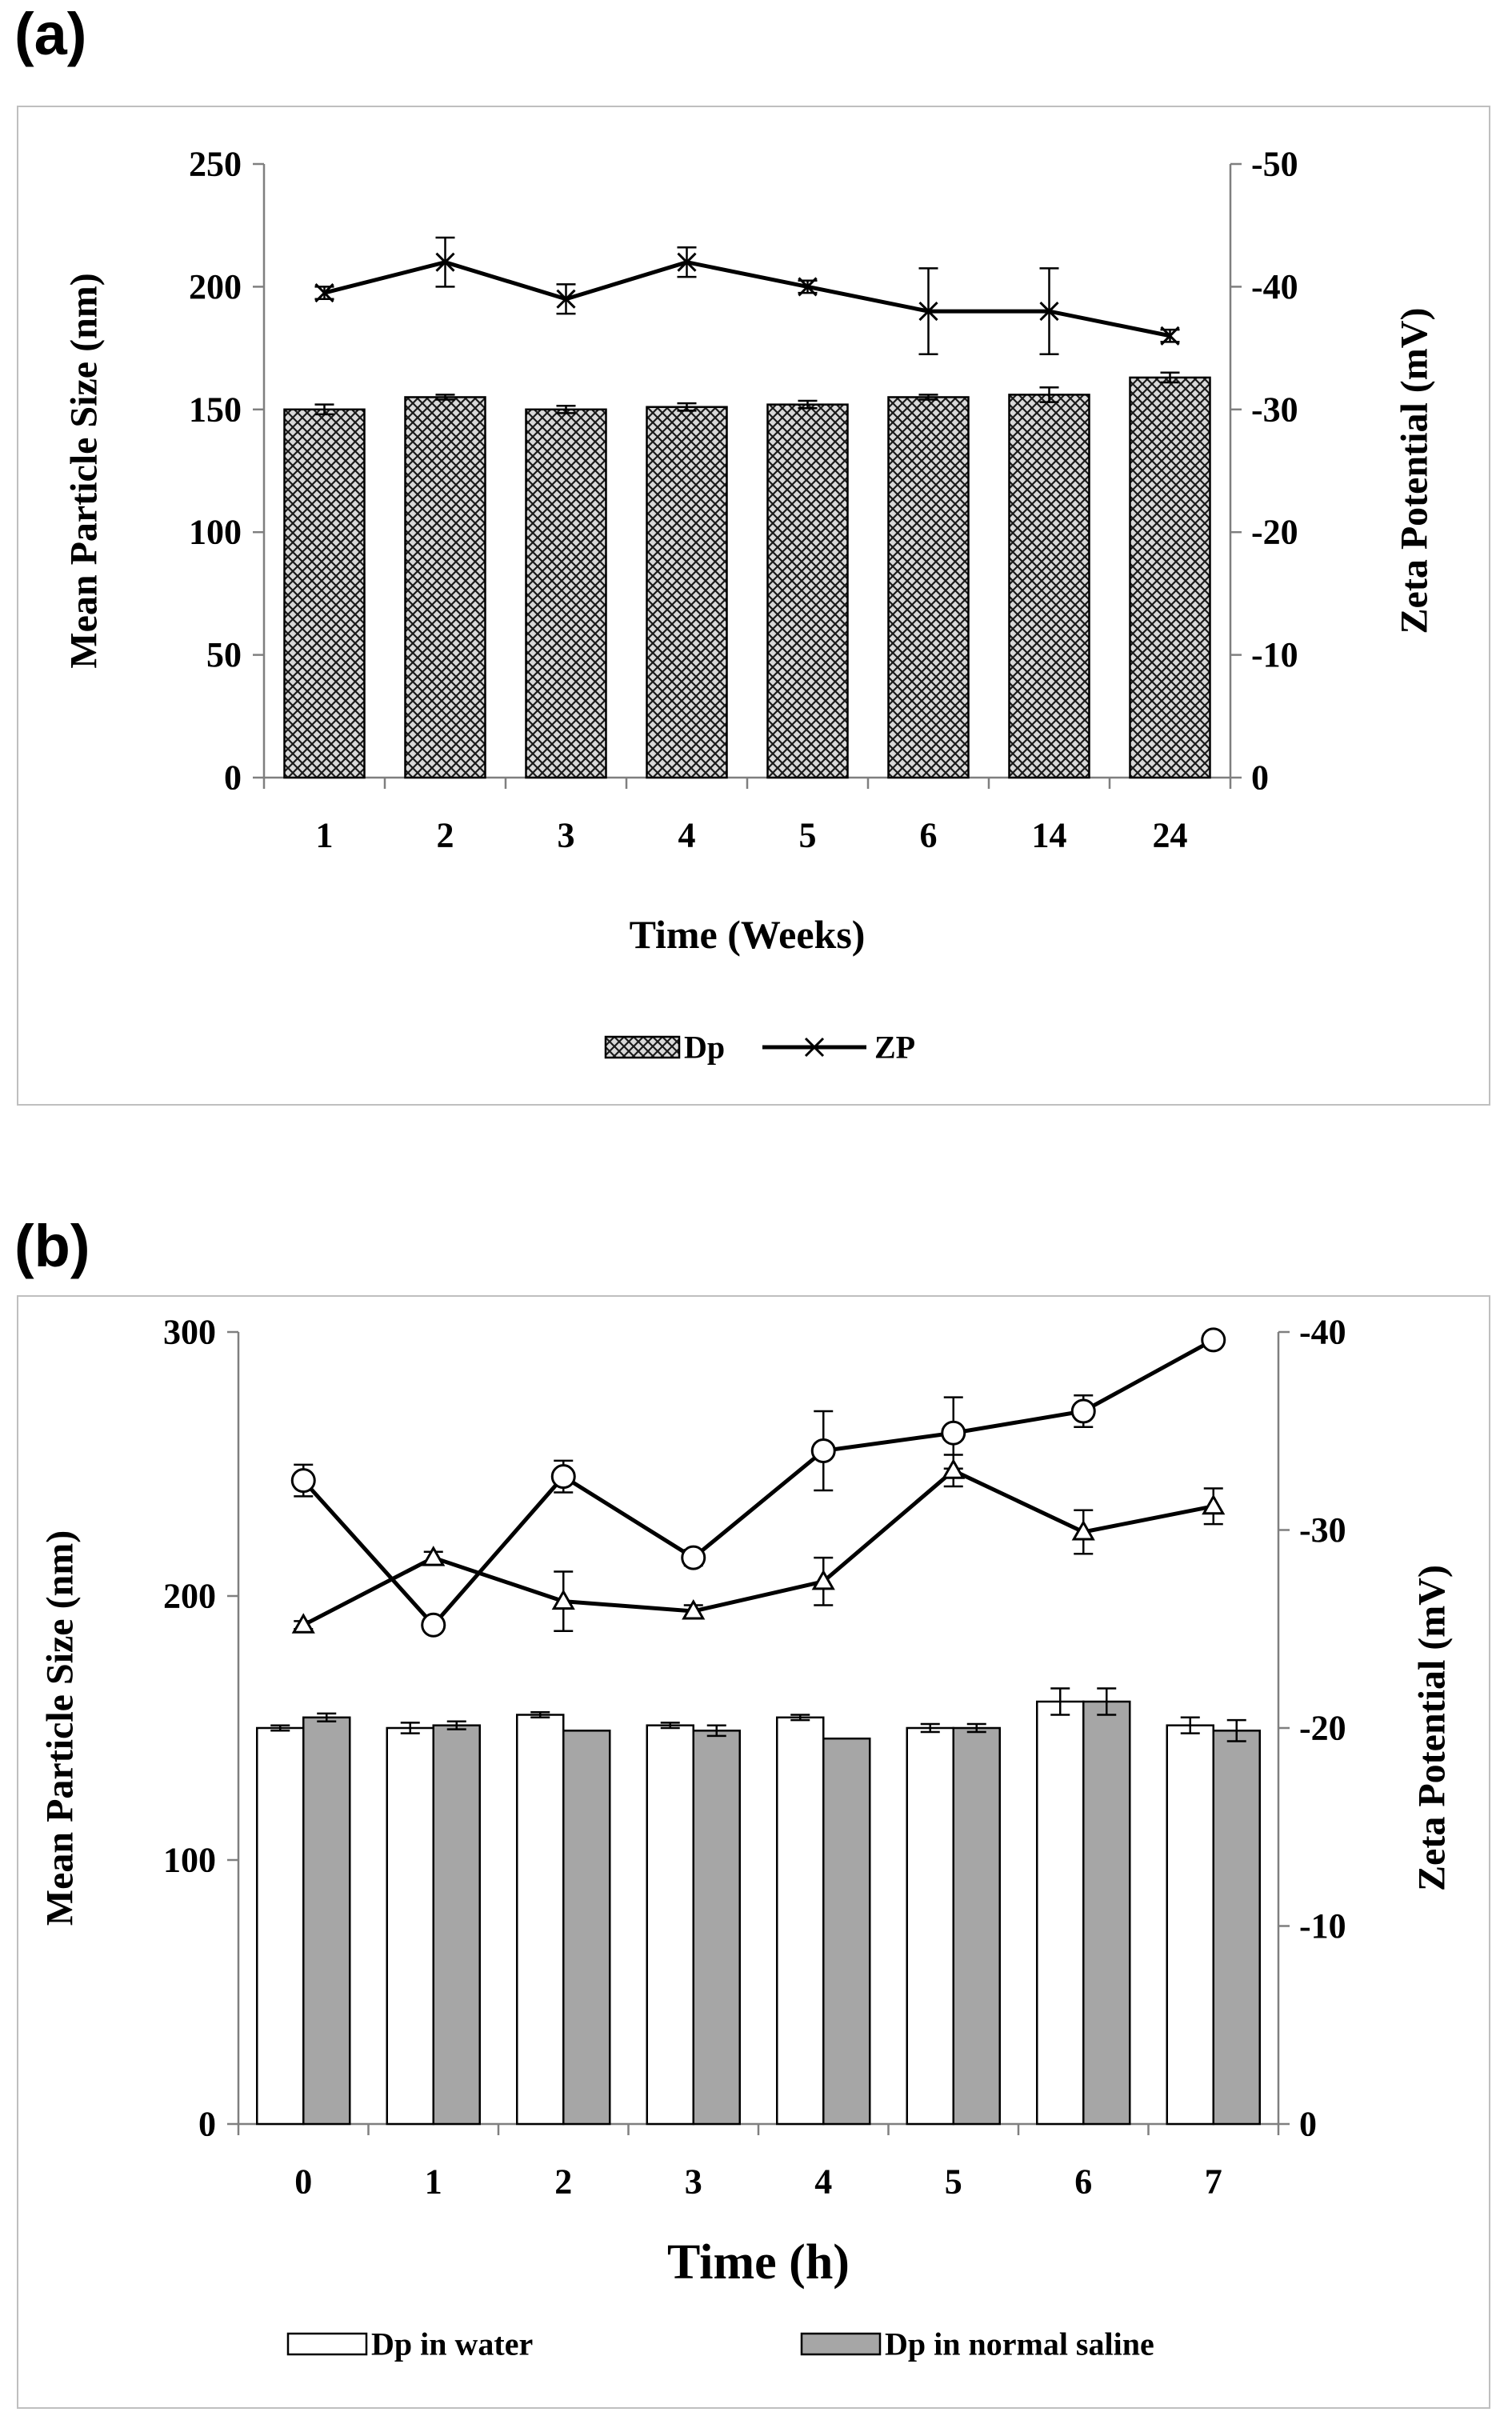 The width and height of the screenshot is (1512, 2420). Describe the element at coordinates (1322, 1728) in the screenshot. I see `b-y2-tick-label: -20` at that location.